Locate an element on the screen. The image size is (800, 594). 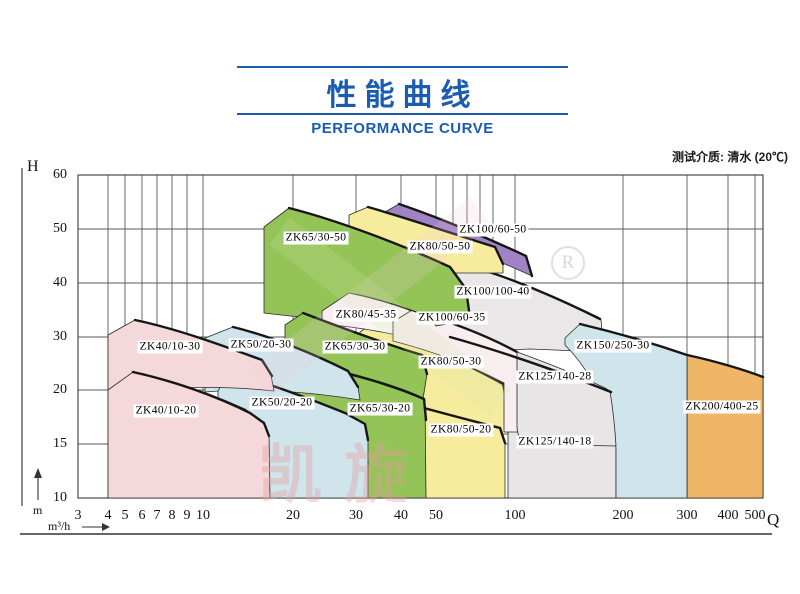
page-title: 性能曲线 is located at coordinates (402, 95).